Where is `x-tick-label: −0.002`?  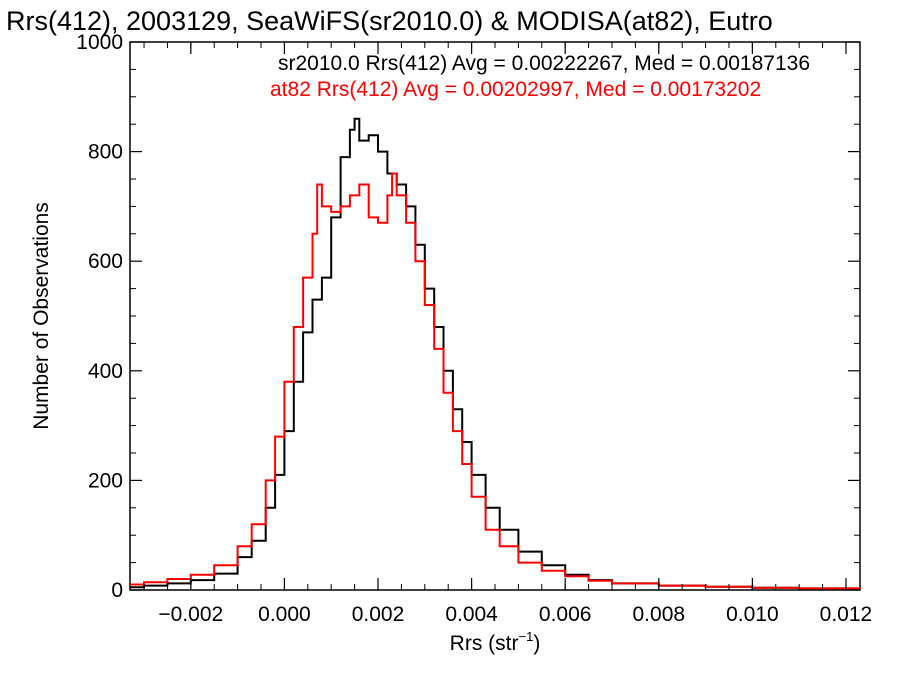
x-tick-label: −0.002 is located at coordinates (190, 614).